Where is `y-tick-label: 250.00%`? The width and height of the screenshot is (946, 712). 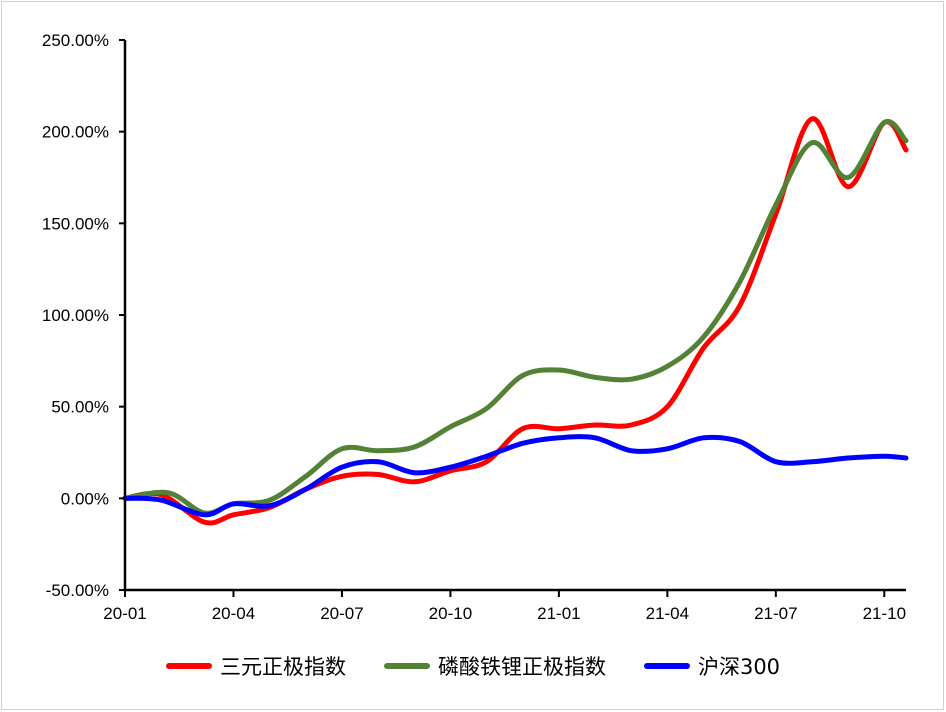 y-tick-label: 250.00% is located at coordinates (75, 40).